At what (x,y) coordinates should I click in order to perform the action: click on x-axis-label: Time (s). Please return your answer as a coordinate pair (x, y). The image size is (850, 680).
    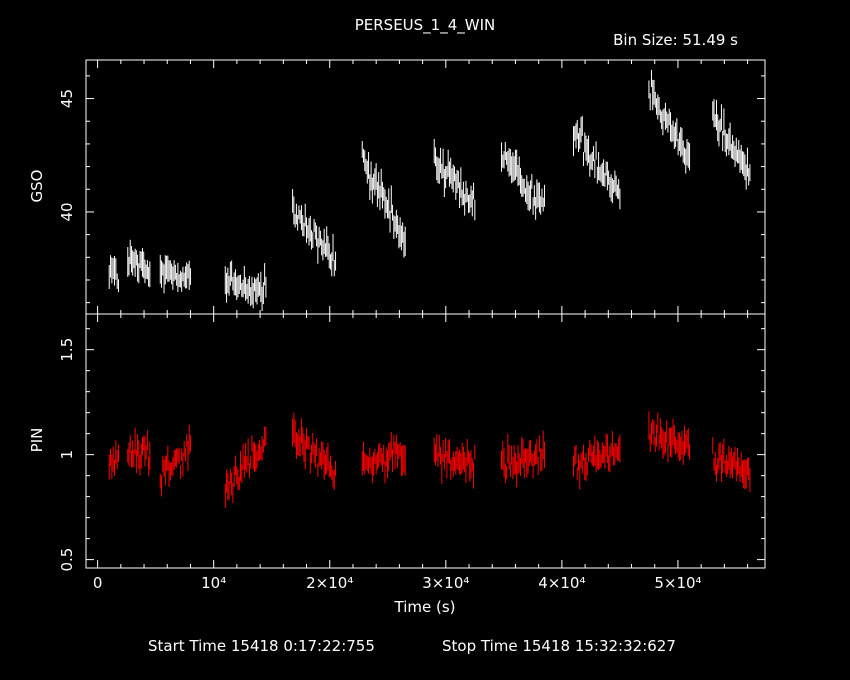
    Looking at the image, I should click on (425, 607).